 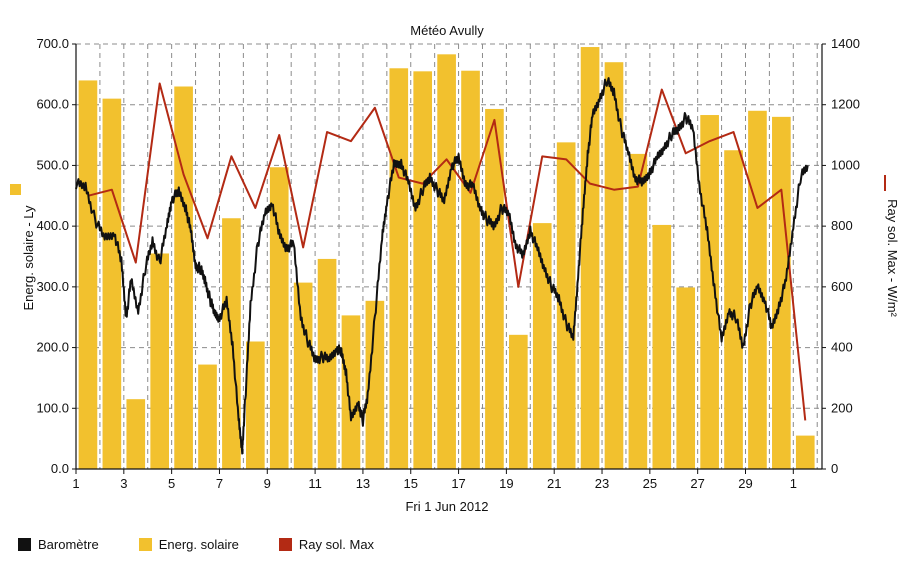 I want to click on y-axis-left-label: Energ. solaire - Ly, so click(x=28, y=258).